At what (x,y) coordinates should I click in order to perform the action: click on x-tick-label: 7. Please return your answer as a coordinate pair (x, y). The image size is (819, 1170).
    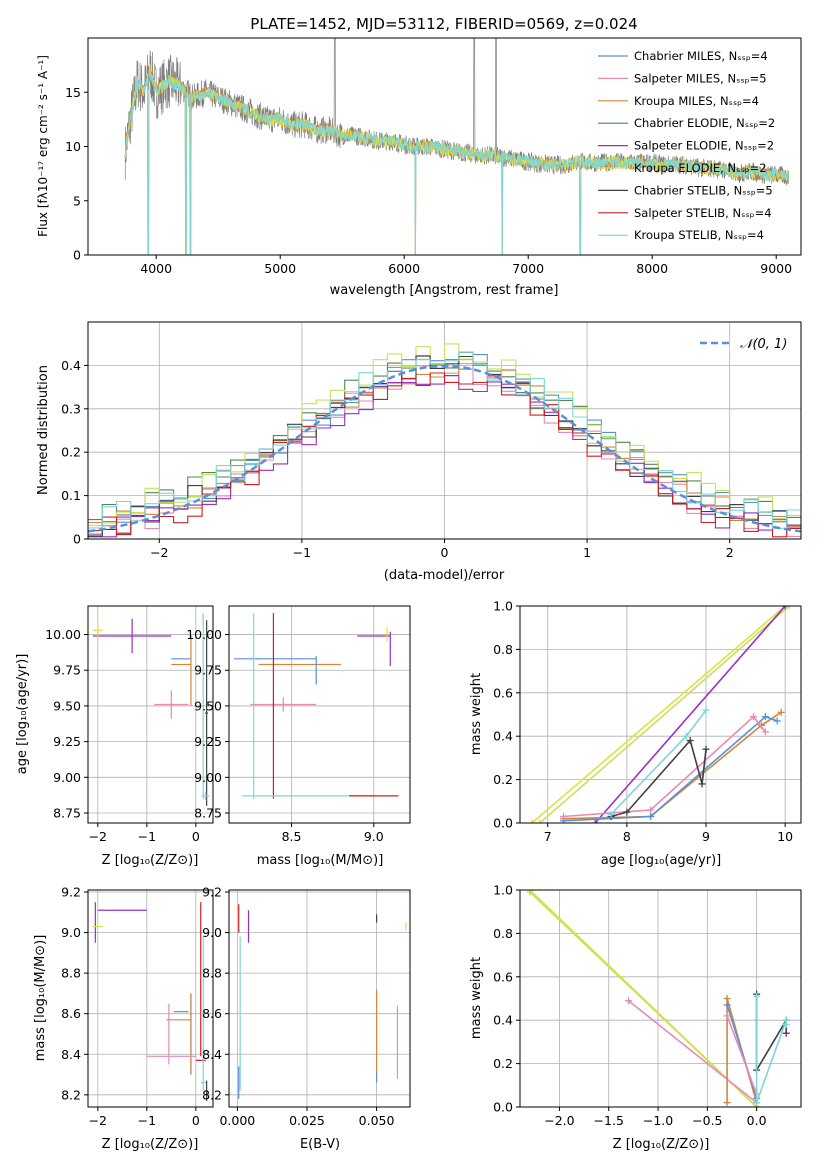
    Looking at the image, I should click on (548, 836).